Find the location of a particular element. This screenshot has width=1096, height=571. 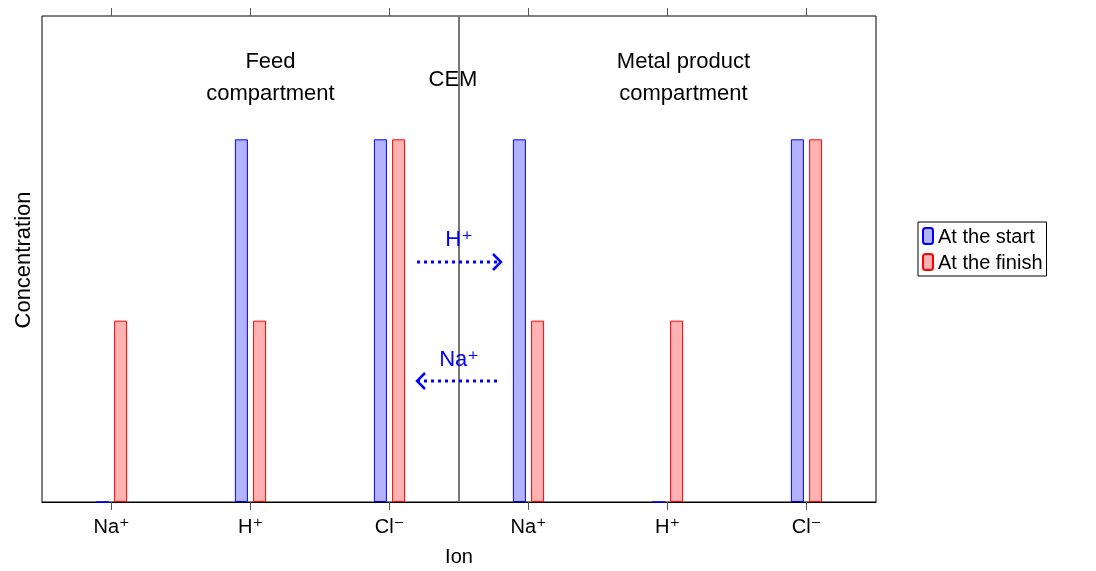

text: Metal product compartment is located at coordinates (683, 76).